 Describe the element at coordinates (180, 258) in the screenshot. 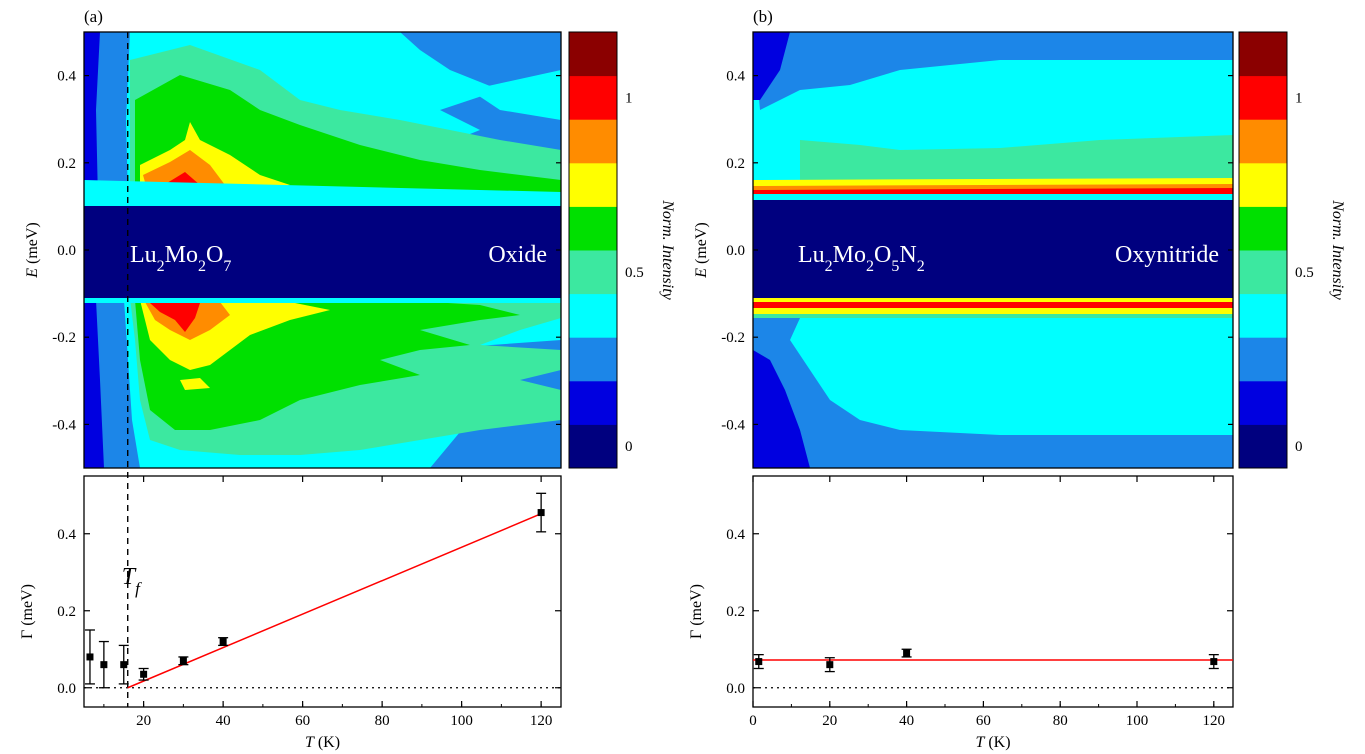

I see `compound-label: Lu2Mo2O7` at that location.